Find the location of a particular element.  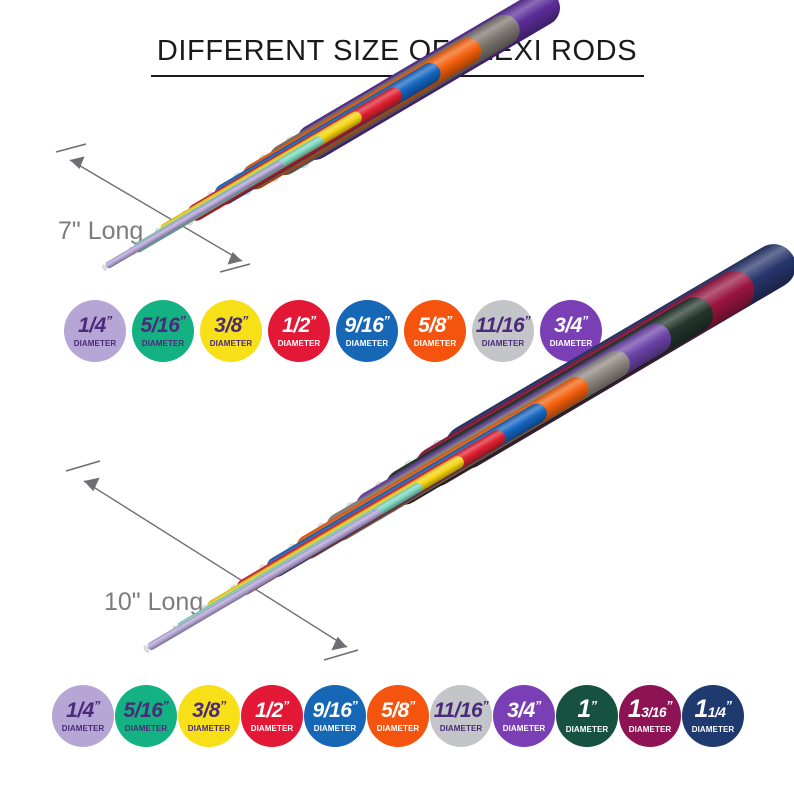

size-badge-7in-5-16: 5/16” DIAMETER is located at coordinates (163, 331).